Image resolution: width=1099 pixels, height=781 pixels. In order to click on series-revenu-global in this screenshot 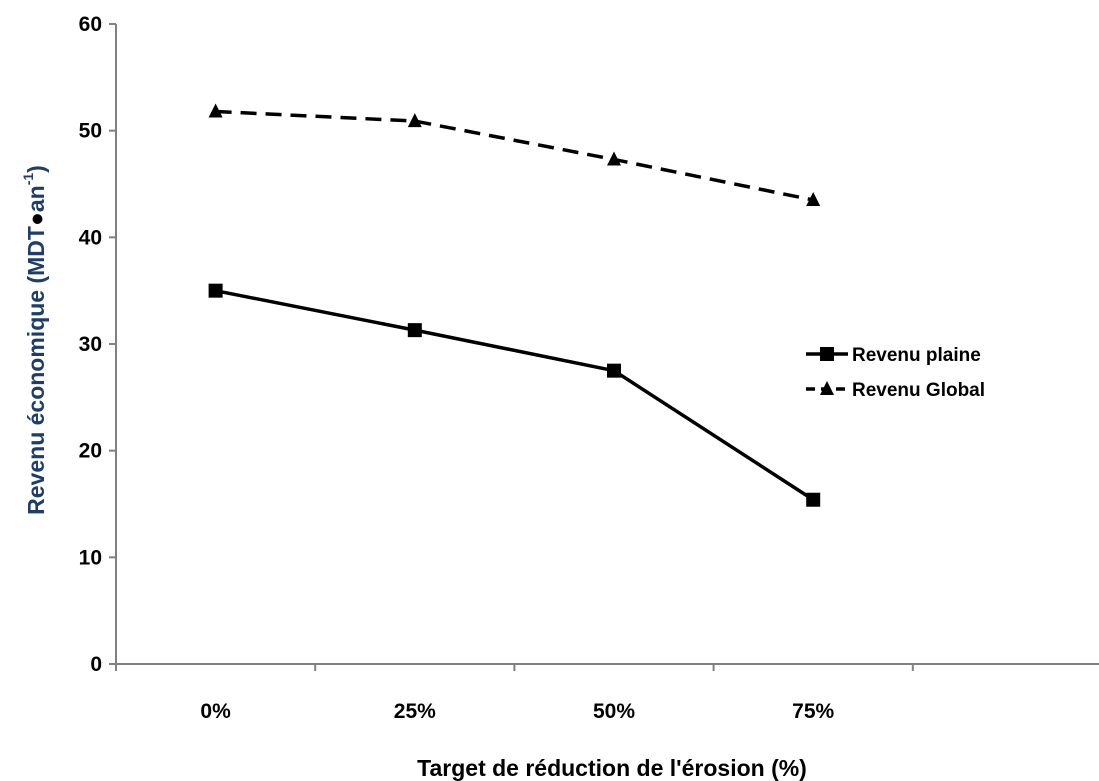, I will do `click(514, 154)`.